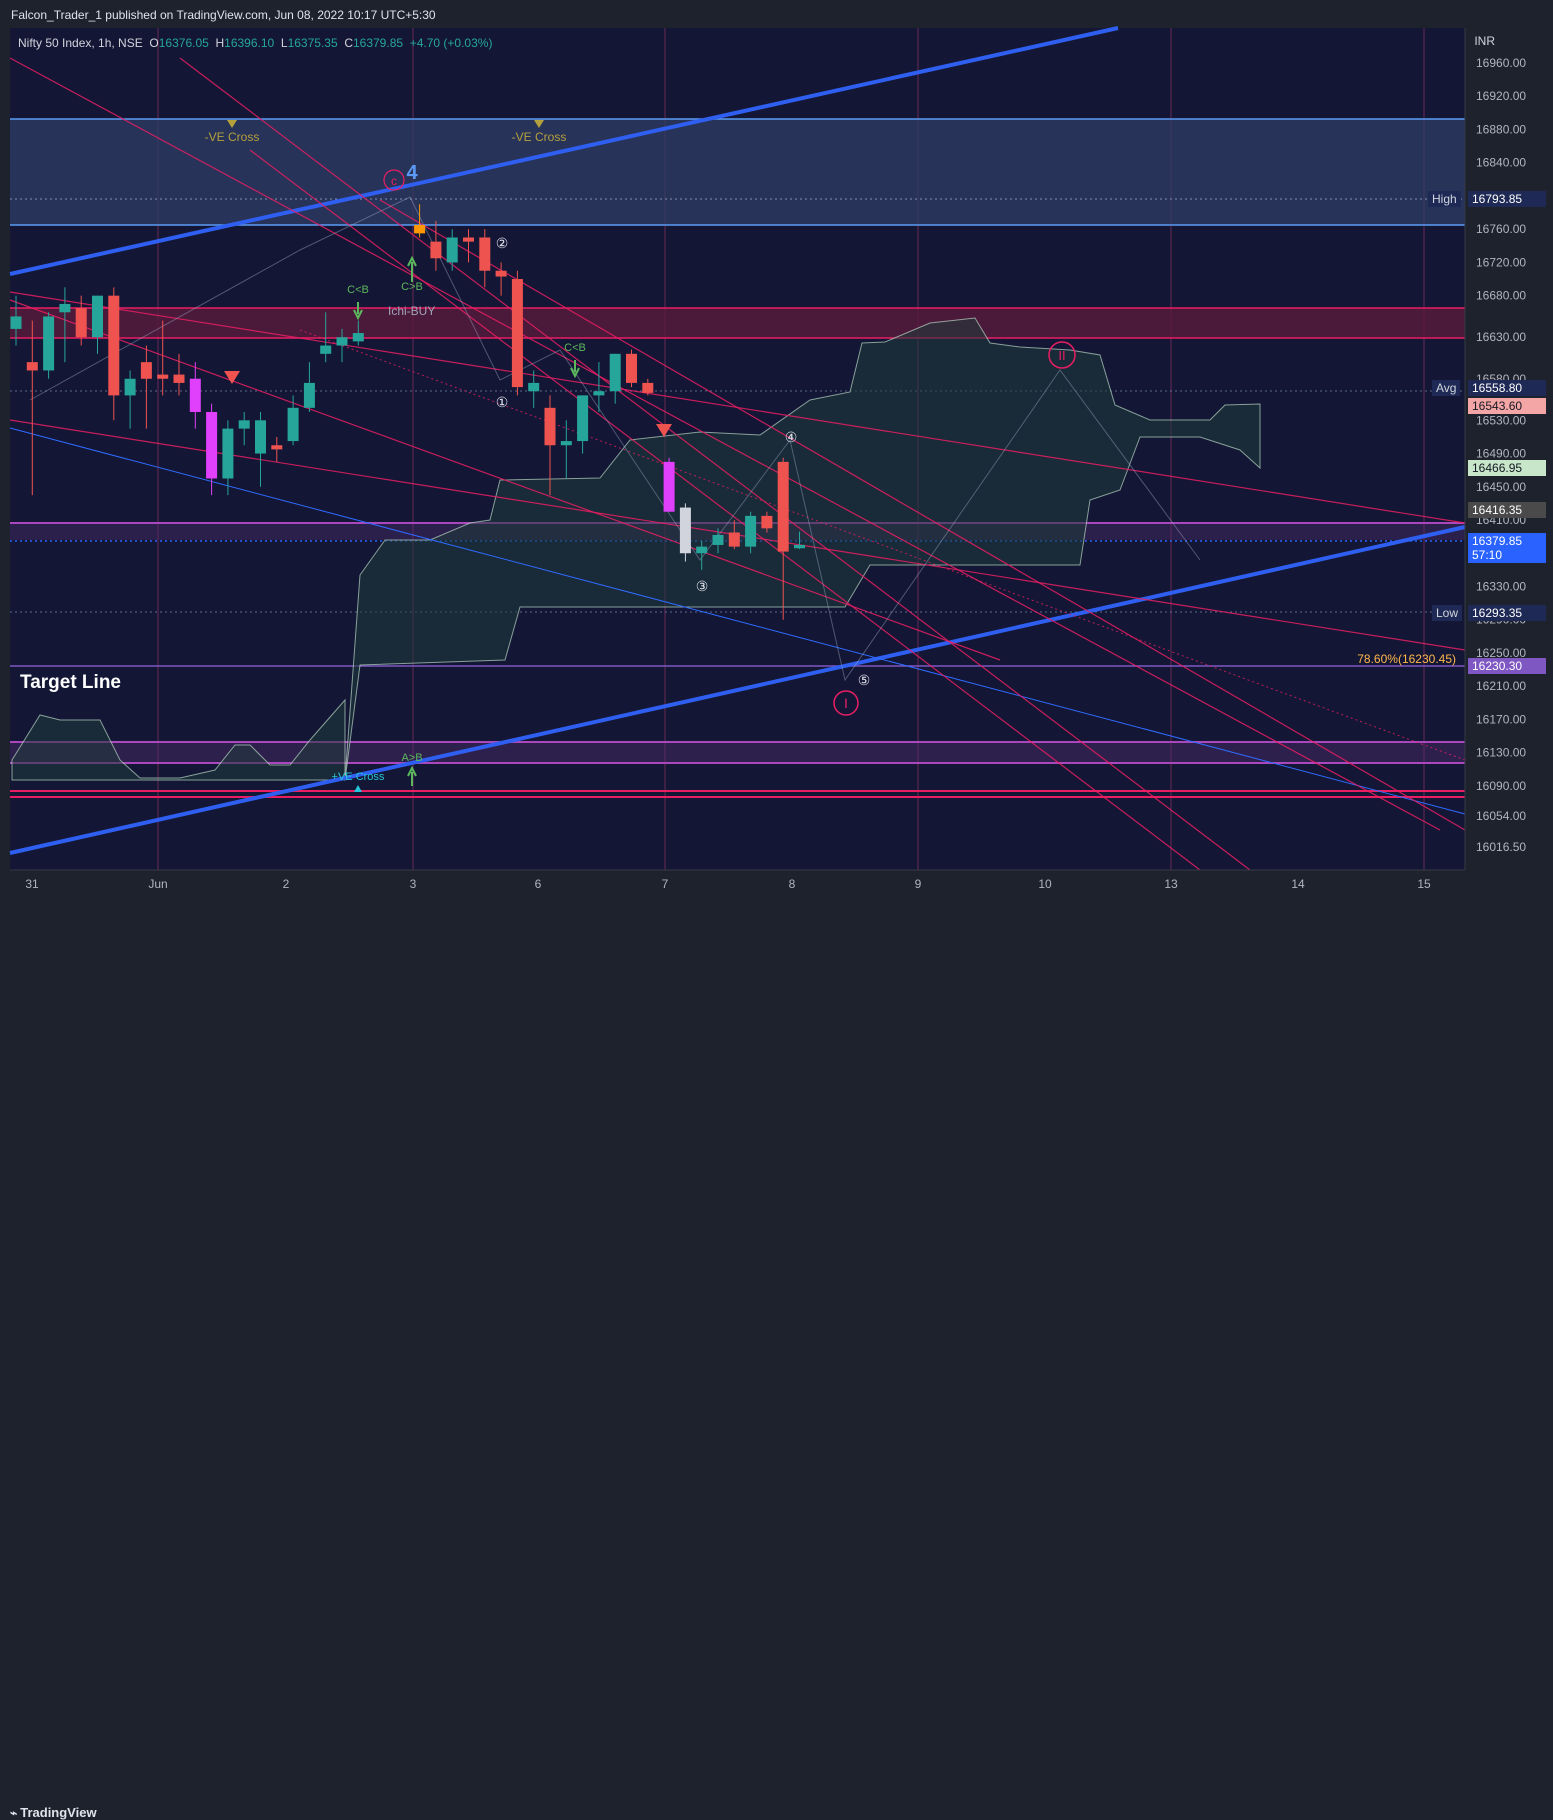 This screenshot has width=1553, height=1820. Describe the element at coordinates (1507, 406) in the screenshot. I see `price-tag-16543: 16543.60` at that location.